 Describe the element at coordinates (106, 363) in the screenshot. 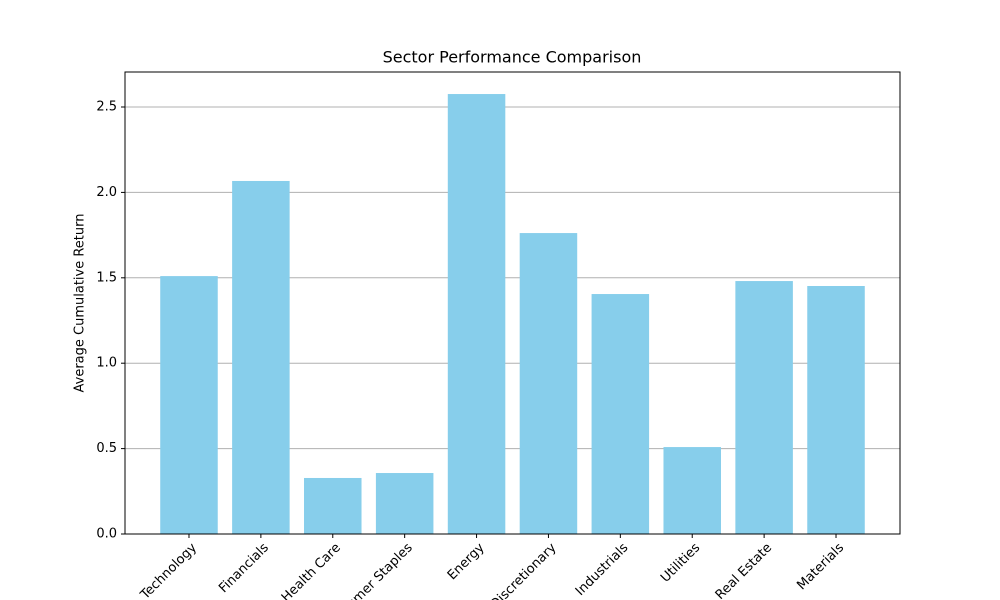

I see `y-tick-label: 1.0` at that location.